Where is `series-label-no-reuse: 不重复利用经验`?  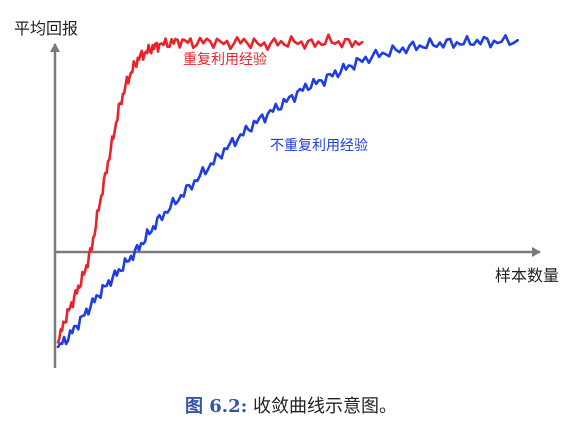
series-label-no-reuse: 不重复利用经验 is located at coordinates (319, 145).